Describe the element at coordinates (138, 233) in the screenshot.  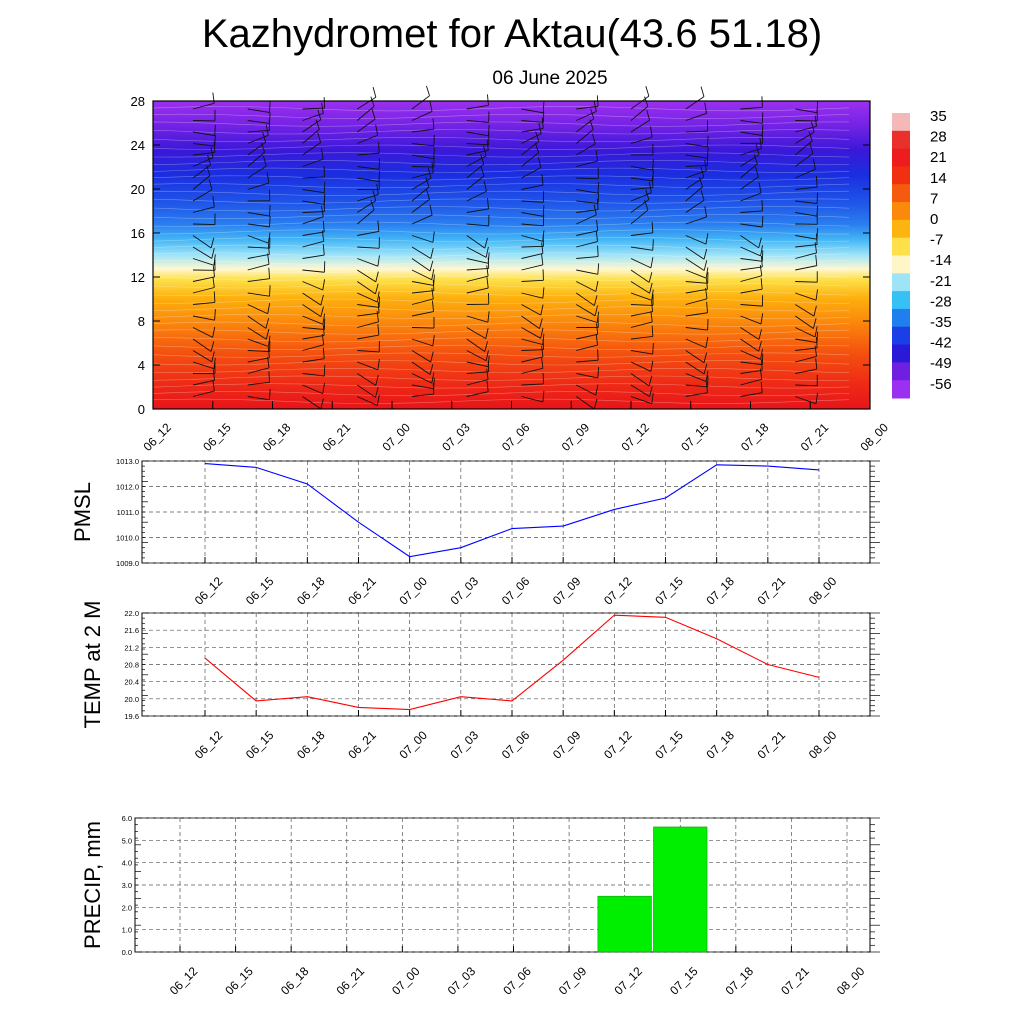
I see `y-tick-label: 16` at that location.